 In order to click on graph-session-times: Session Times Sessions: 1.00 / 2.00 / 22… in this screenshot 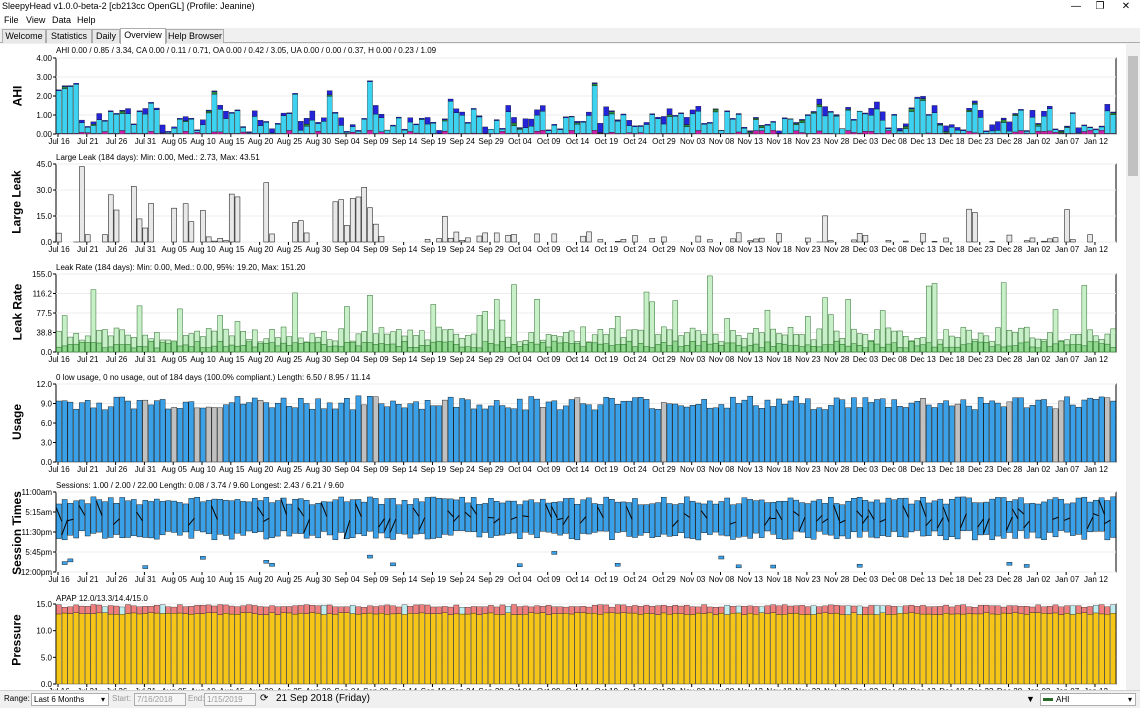, I will do `click(564, 533)`.